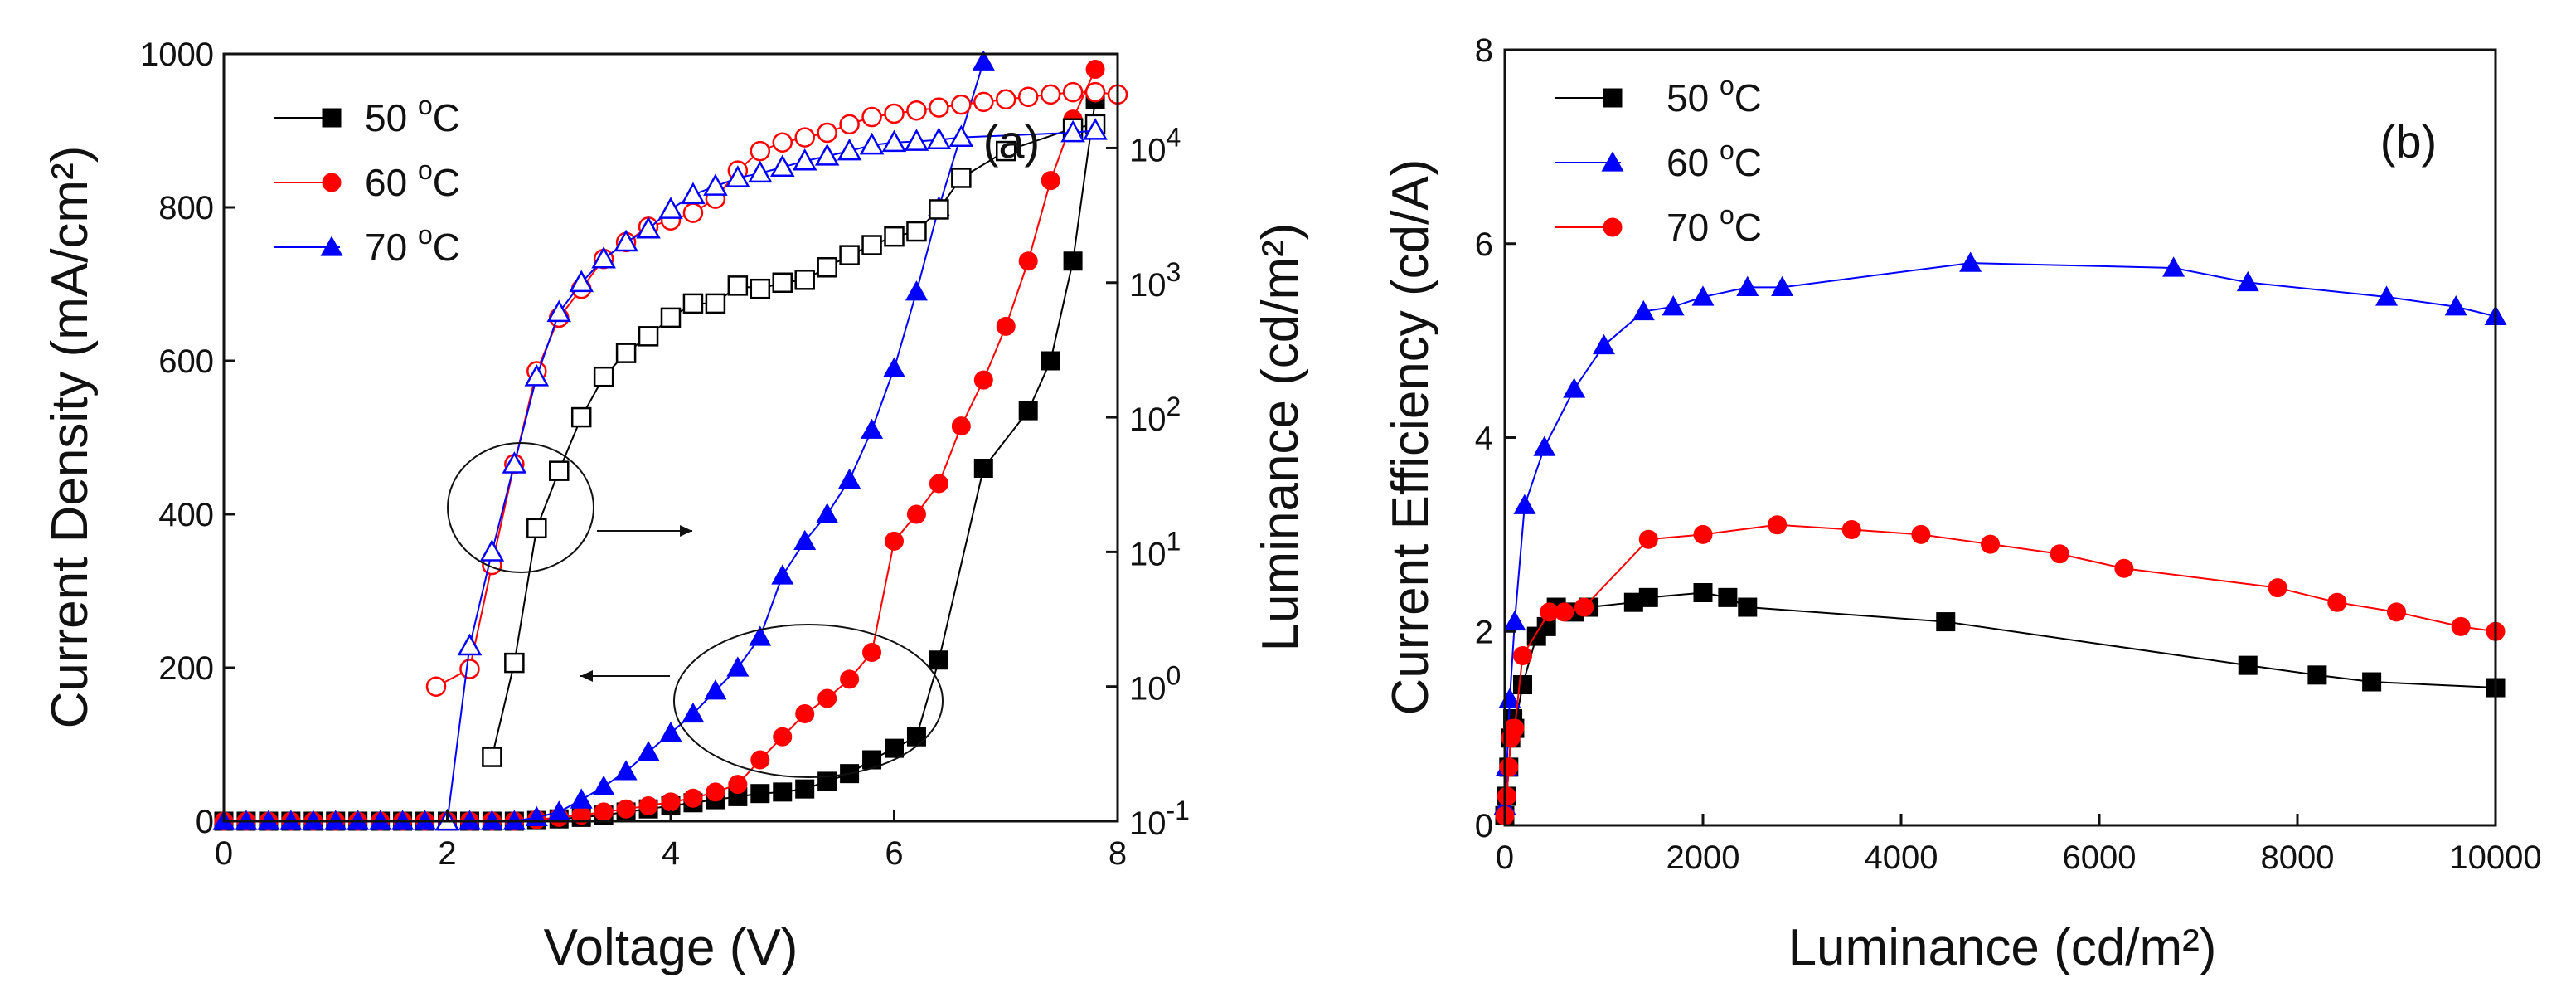 The image size is (2576, 1007). I want to click on panel-b-legend-label: 70 oC, so click(1714, 224).